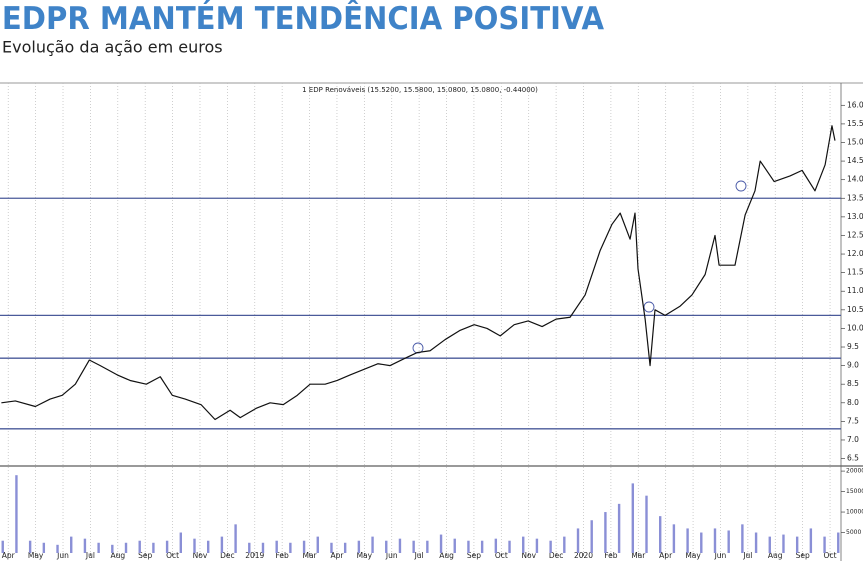 The image size is (863, 561). I want to click on chart-title: EDPR MANTÉM TENDÊNCIA POSITIVA, so click(303, 18).